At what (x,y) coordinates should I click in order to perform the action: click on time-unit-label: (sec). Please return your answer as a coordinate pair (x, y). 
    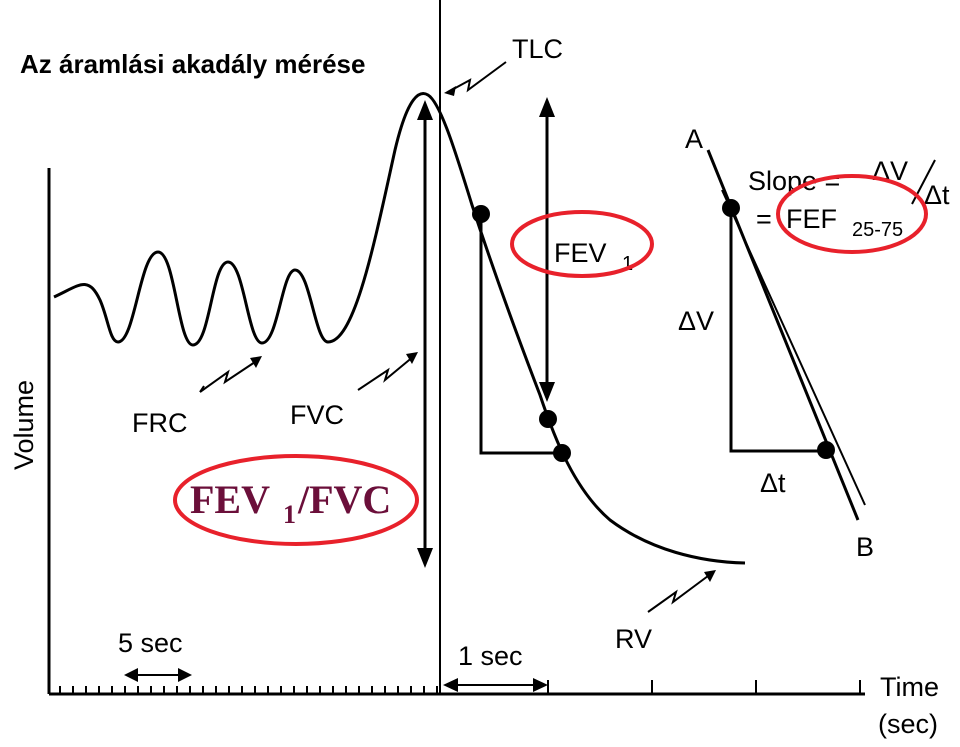
    Looking at the image, I should click on (908, 724).